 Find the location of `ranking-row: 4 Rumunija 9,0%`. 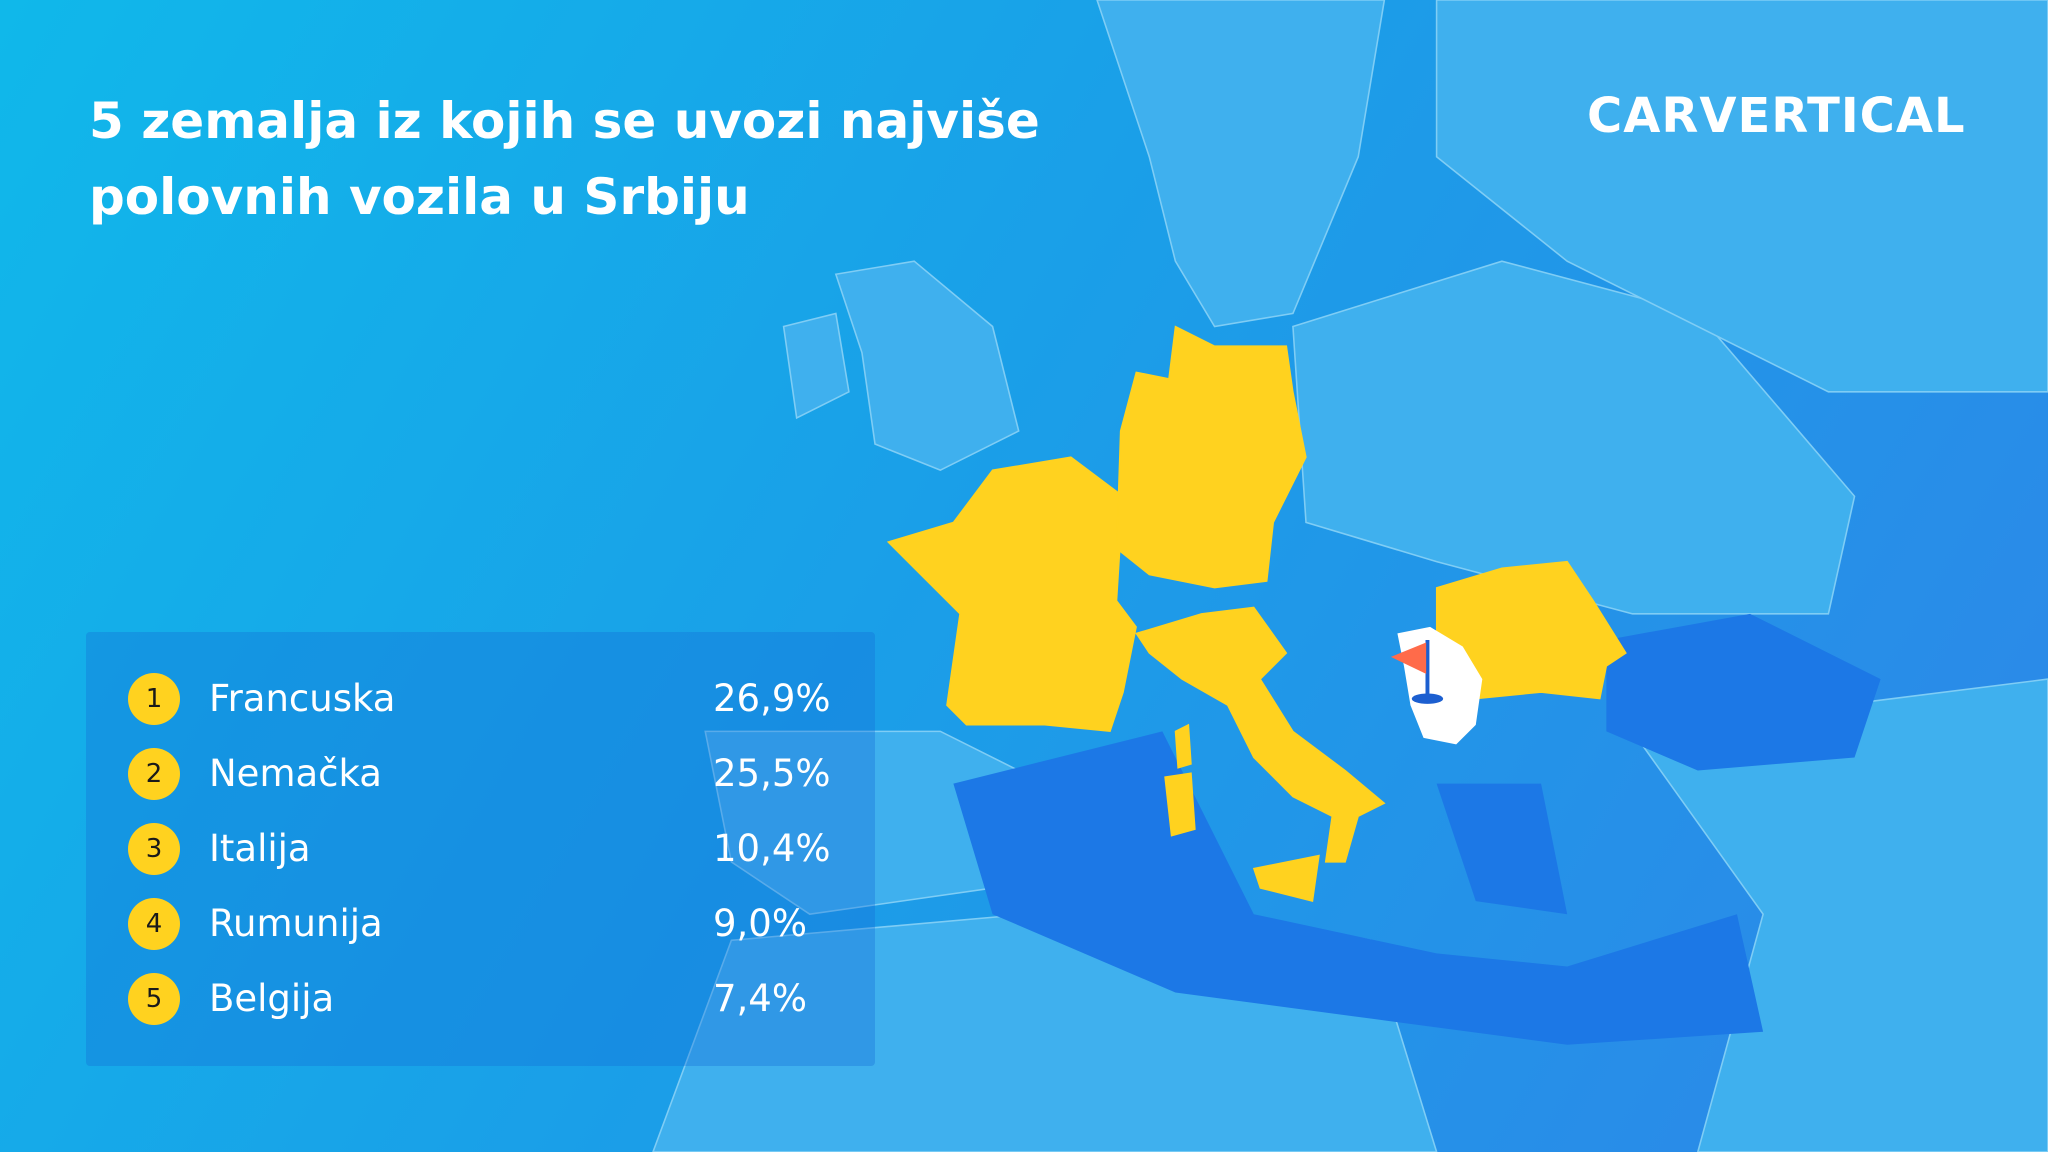

ranking-row: 4 Rumunija 9,0% is located at coordinates (480, 924).